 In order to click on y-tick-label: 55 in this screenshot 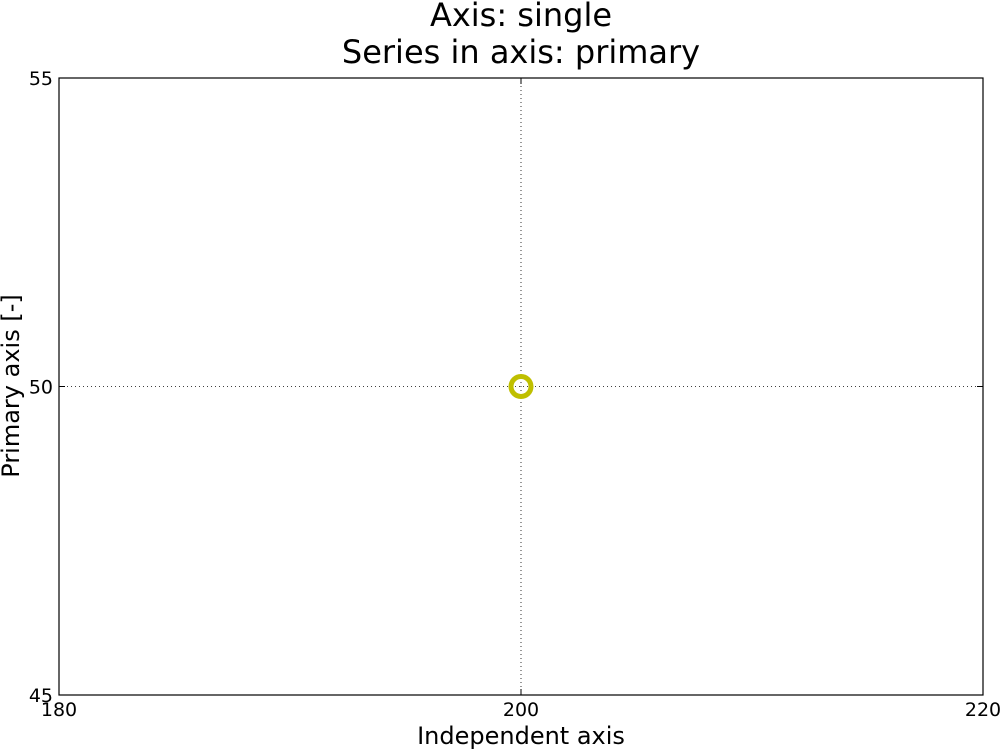, I will do `click(41, 79)`.